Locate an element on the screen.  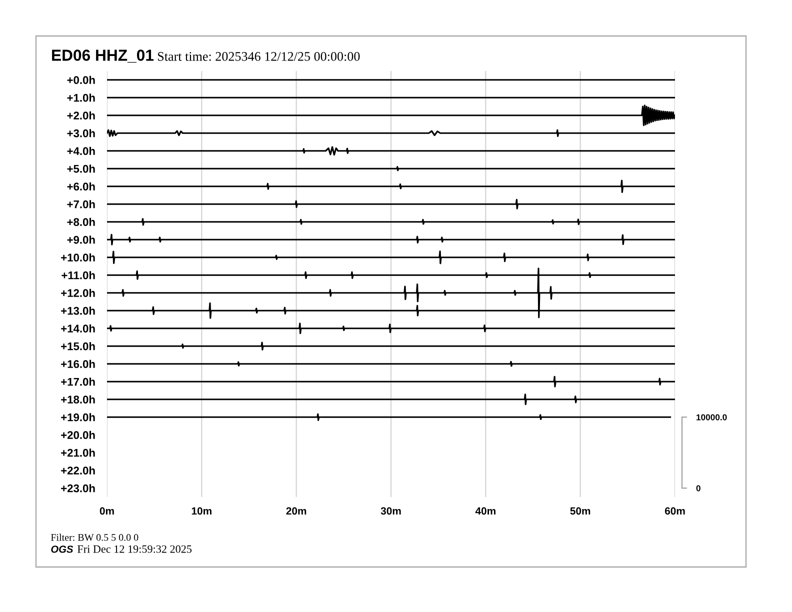
y-tick-label: +6.0h is located at coordinates (81, 186).